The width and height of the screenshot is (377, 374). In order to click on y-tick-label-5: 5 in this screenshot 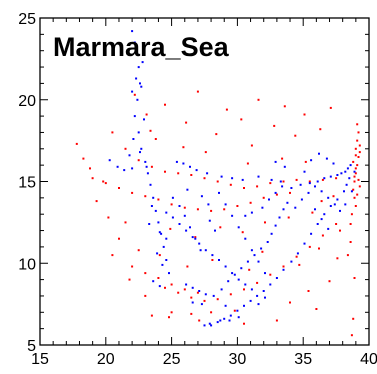, I will do `click(31, 346)`.